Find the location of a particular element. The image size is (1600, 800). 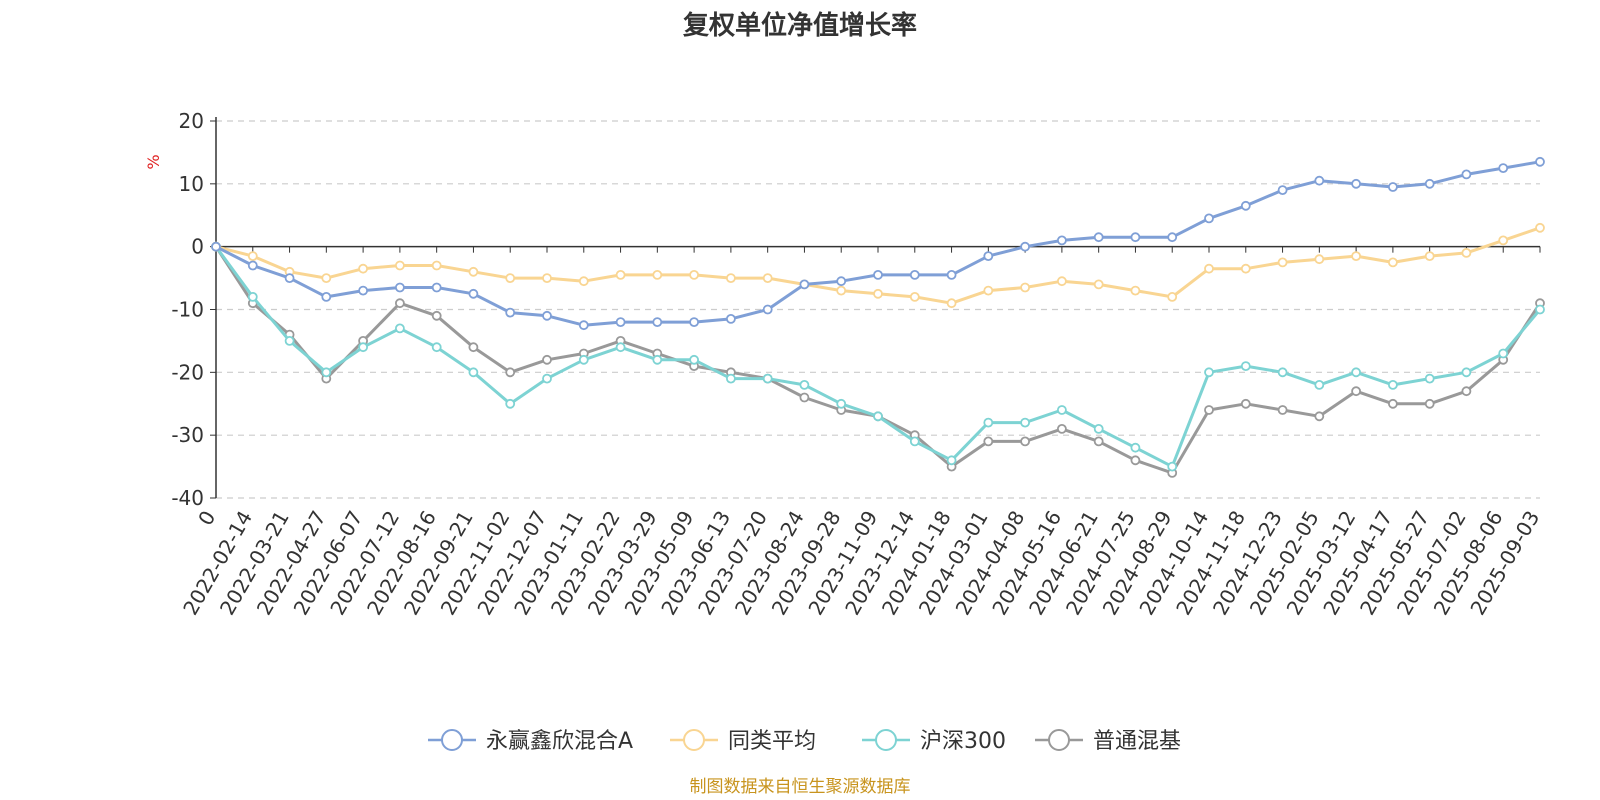

legend-item: 普通混基 is located at coordinates (1108, 741).